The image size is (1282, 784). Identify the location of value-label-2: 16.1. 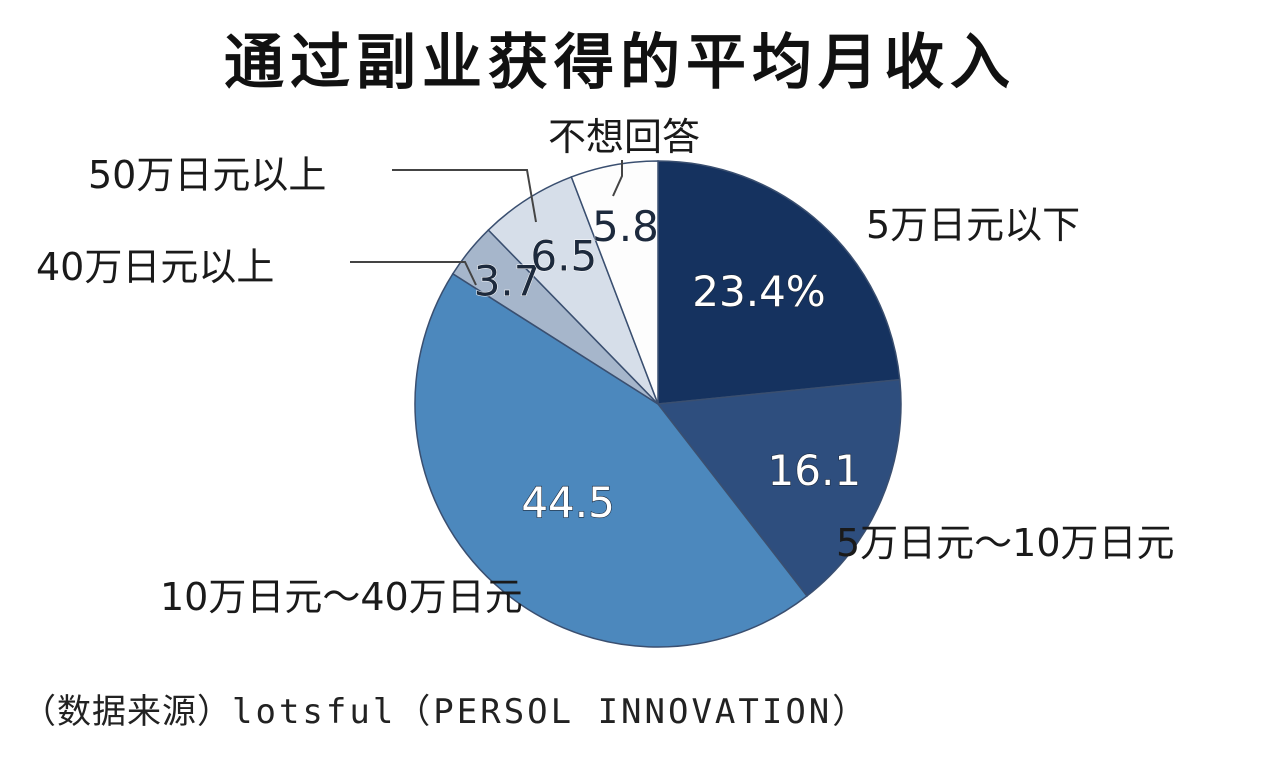
(815, 470).